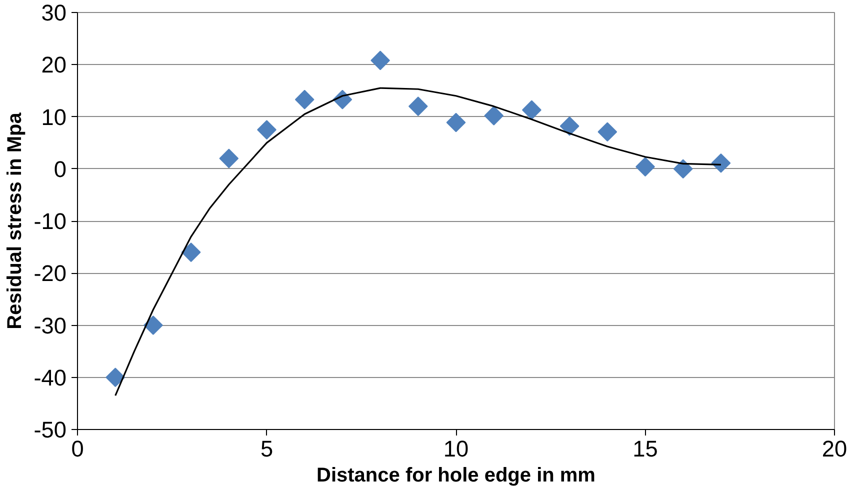  What do you see at coordinates (50, 429) in the screenshot?
I see `y-tick-label: -50` at bounding box center [50, 429].